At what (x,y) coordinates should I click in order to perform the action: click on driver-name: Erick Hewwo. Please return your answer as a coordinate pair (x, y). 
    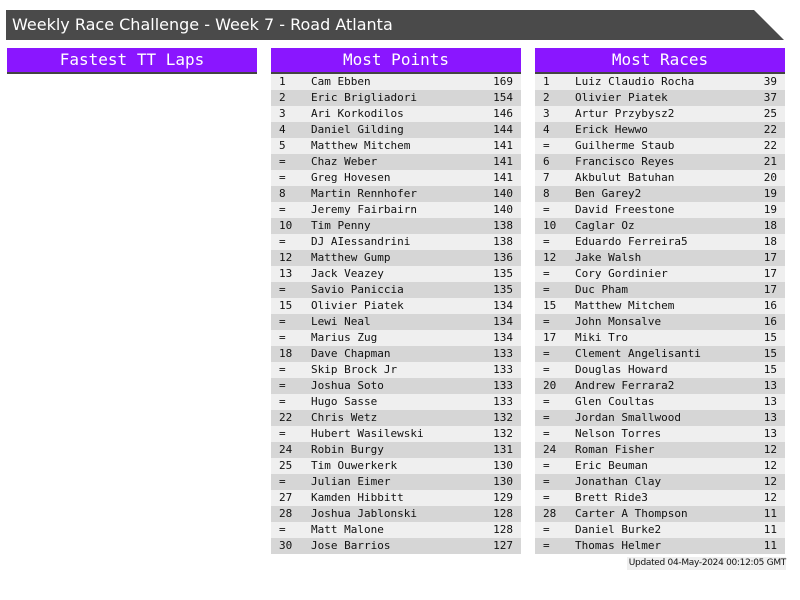
    Looking at the image, I should click on (611, 129).